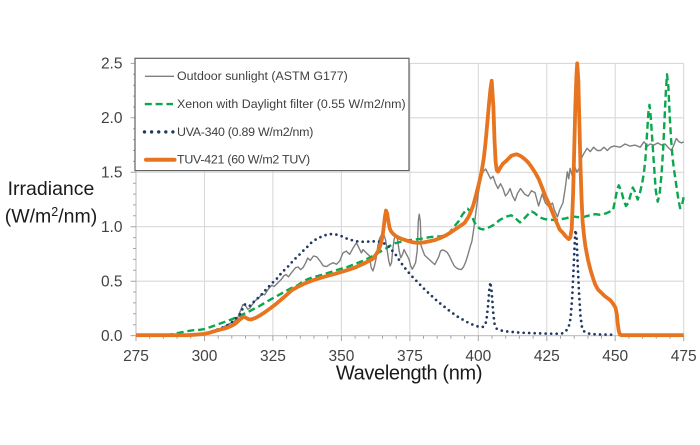  Describe the element at coordinates (409, 374) in the screenshot. I see `svg-text: Wavelength (nm)` at that location.